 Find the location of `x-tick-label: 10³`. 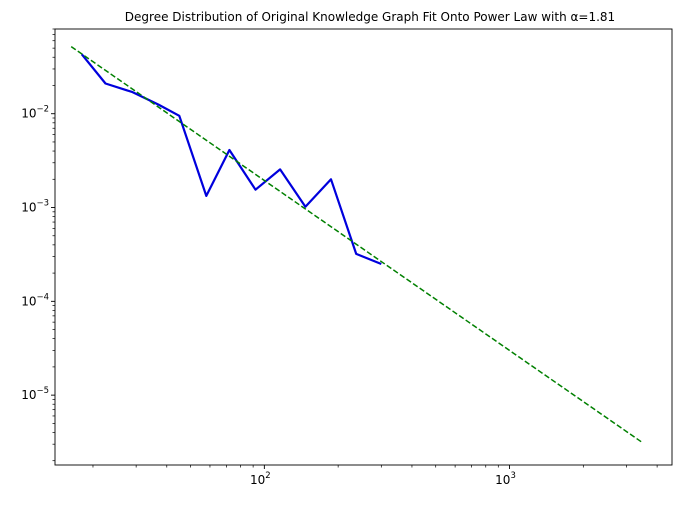

x-tick-label: 10³ is located at coordinates (505, 479).